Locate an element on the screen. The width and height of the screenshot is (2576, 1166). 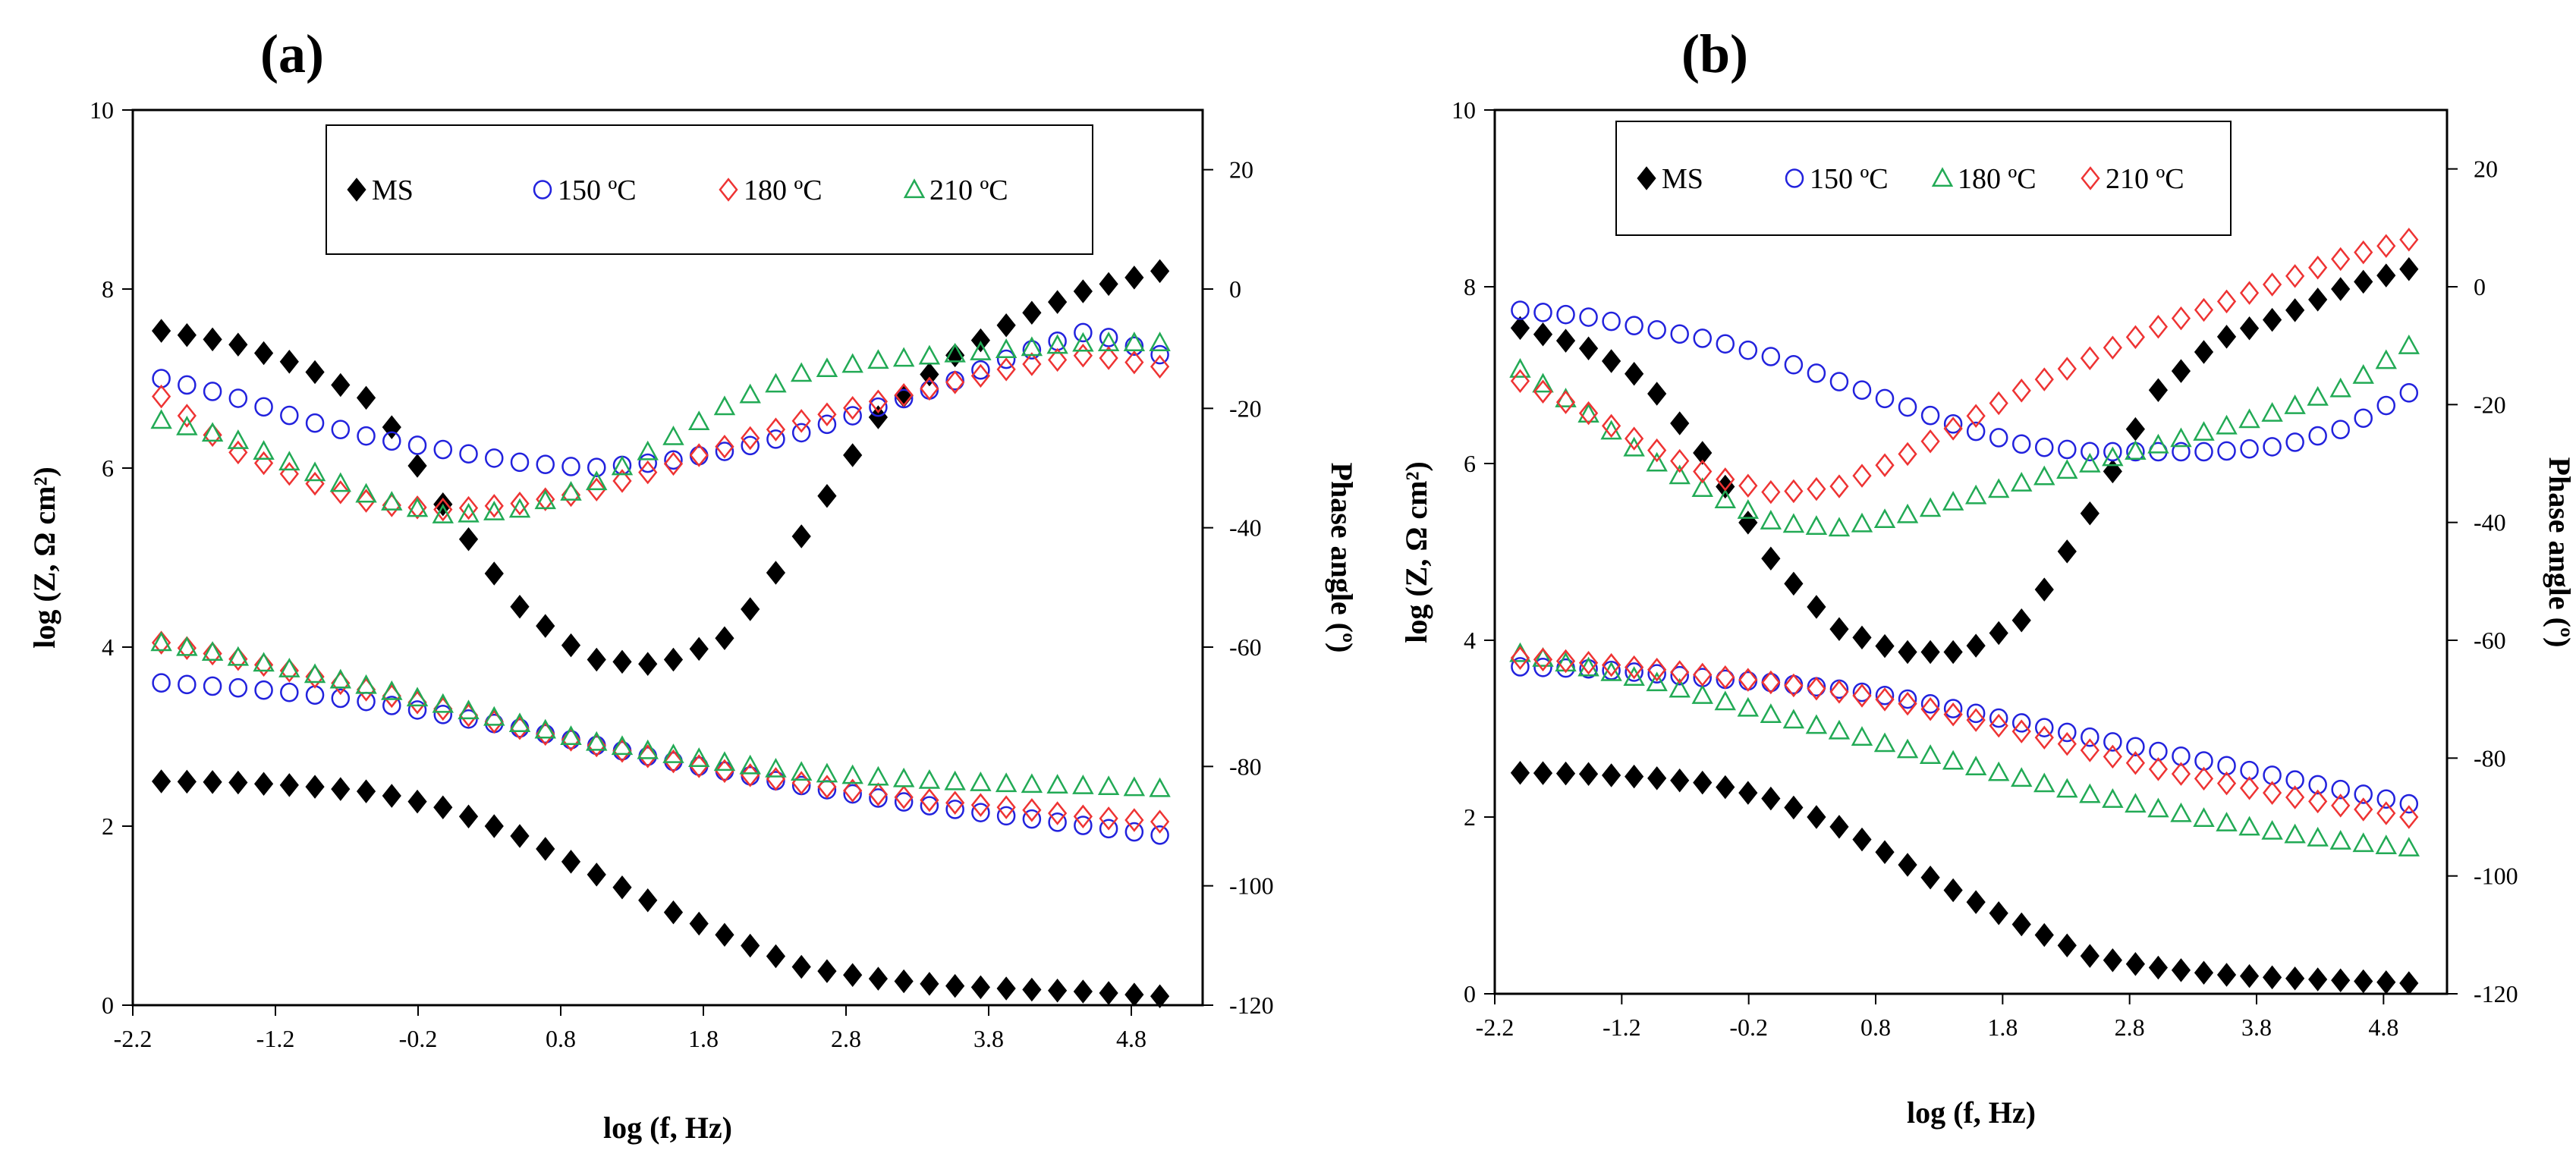
legend-box-a is located at coordinates (709, 189).